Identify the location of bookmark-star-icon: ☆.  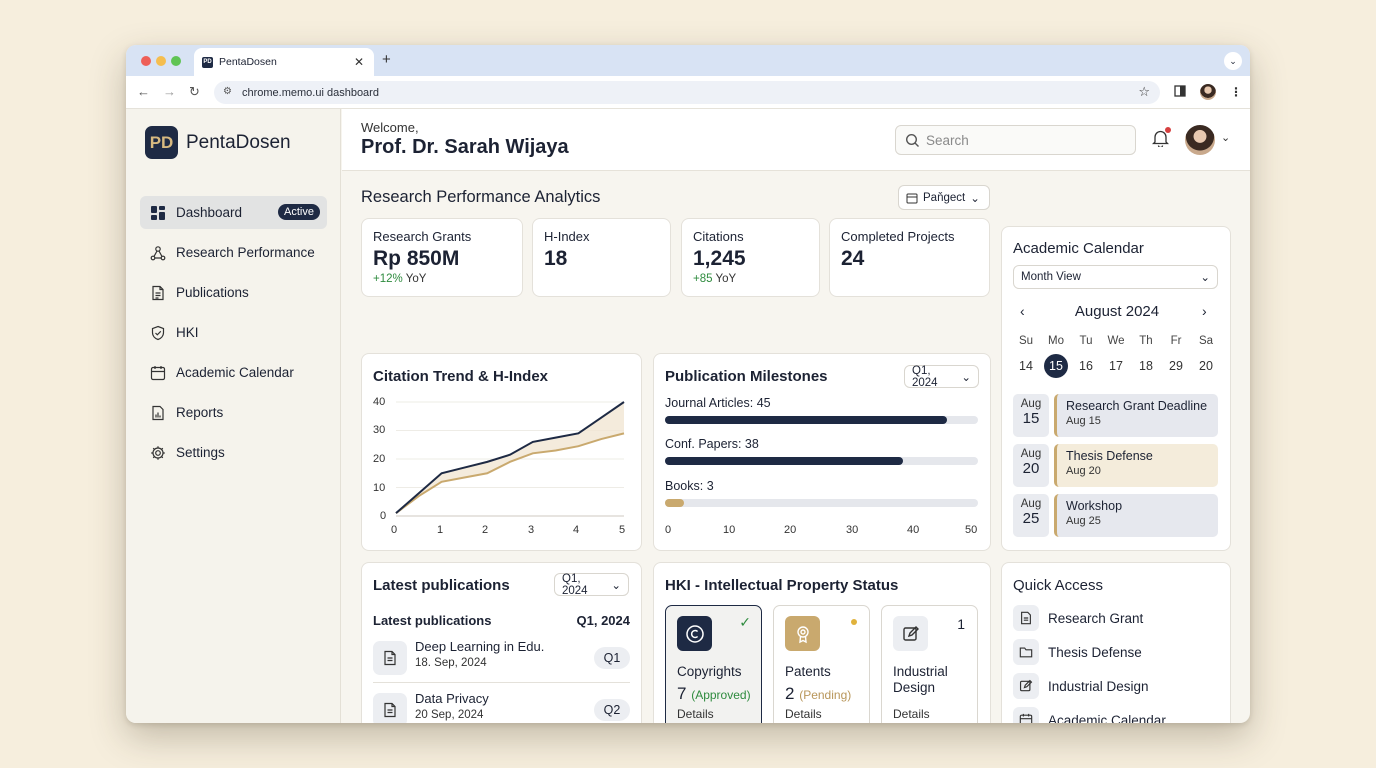
(1144, 91).